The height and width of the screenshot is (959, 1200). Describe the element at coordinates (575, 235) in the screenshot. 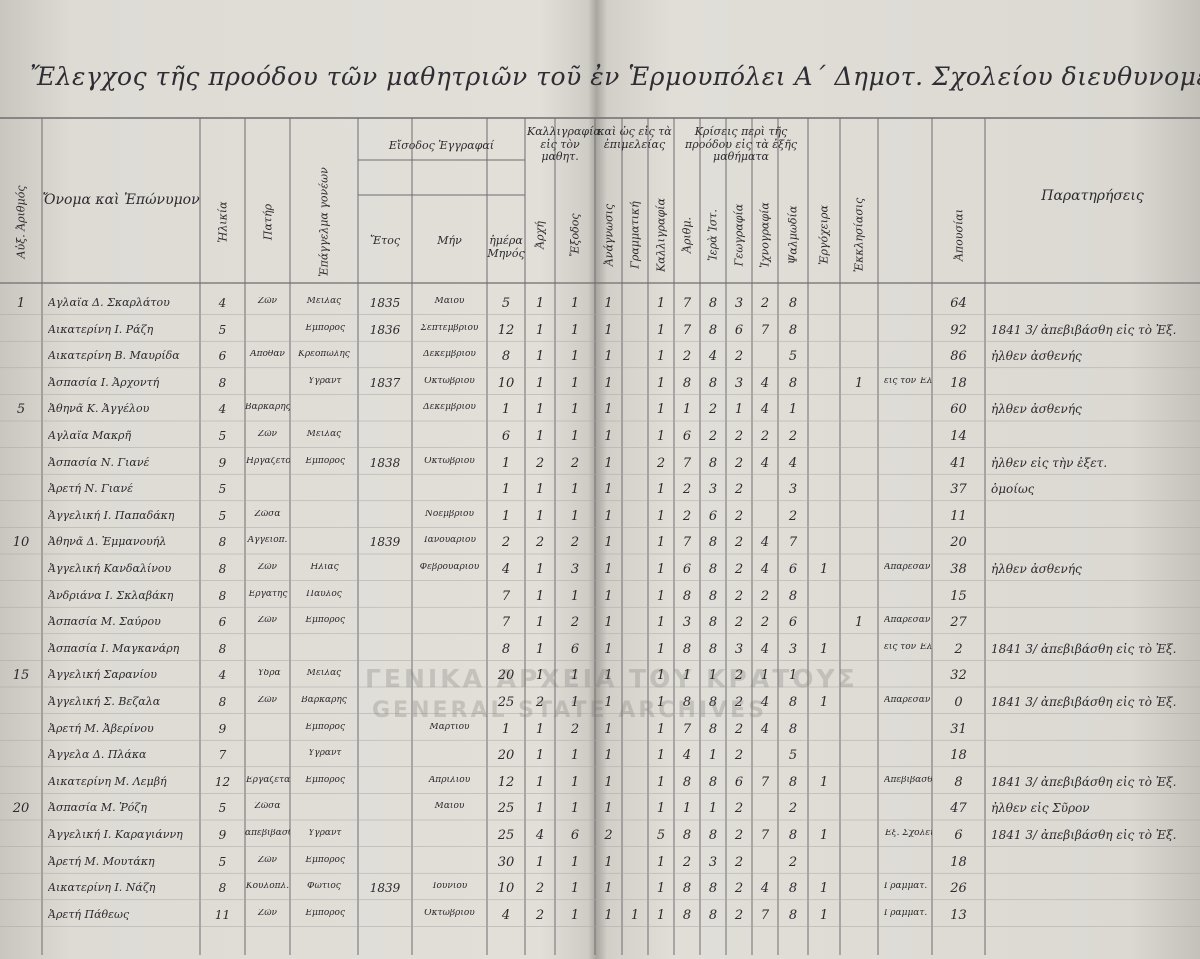

I see `column-header: Ἔξοδος` at that location.